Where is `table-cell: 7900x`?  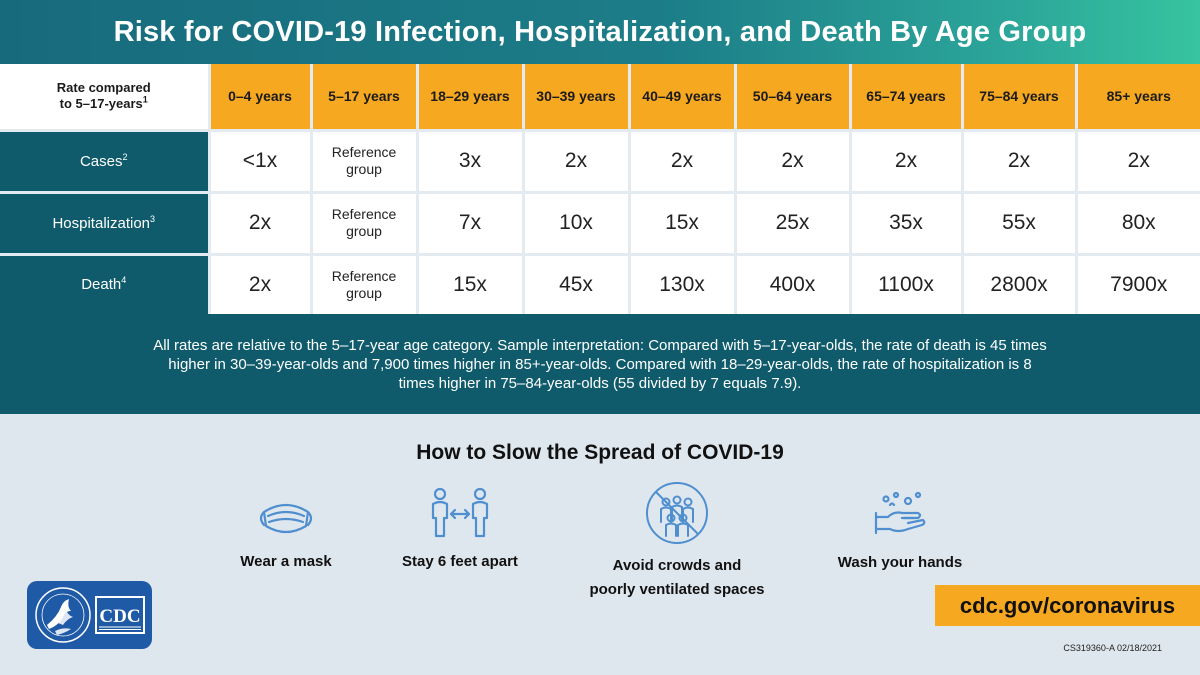
table-cell: 7900x is located at coordinates (1137, 283).